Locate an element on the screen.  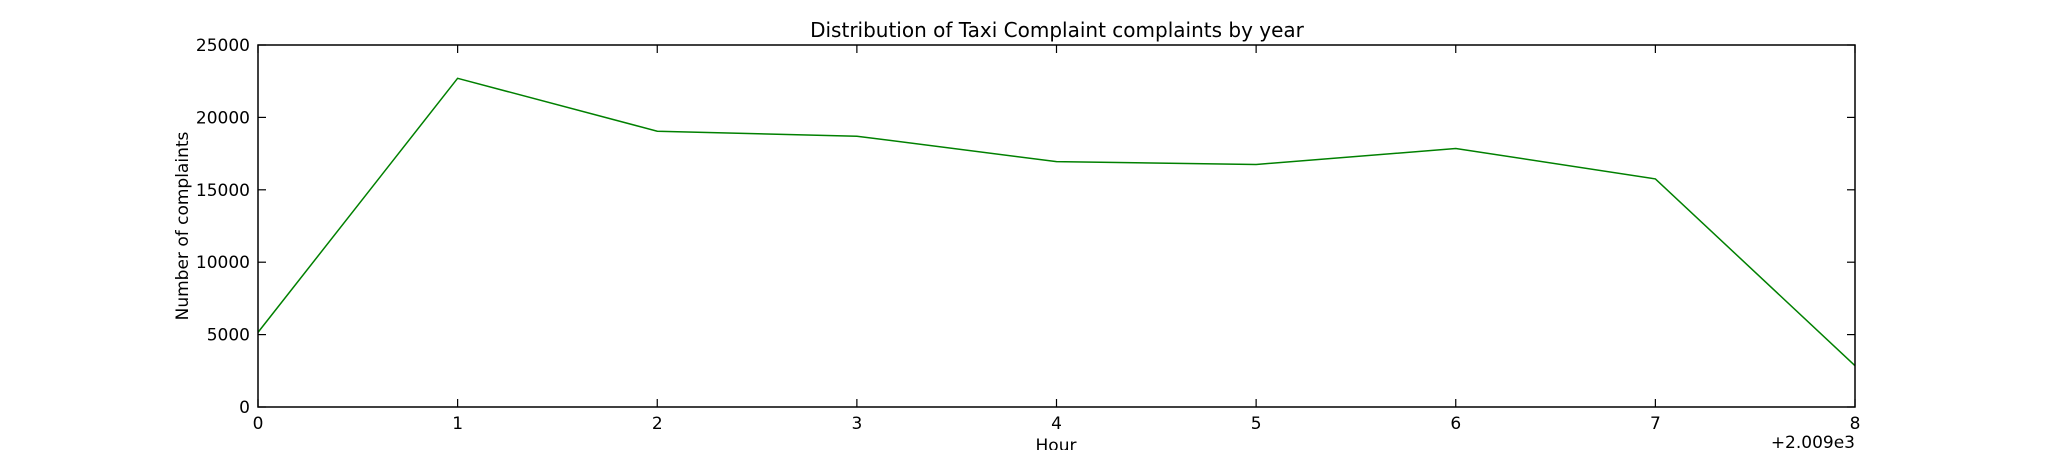
x-tick-label: 2 is located at coordinates (657, 424).